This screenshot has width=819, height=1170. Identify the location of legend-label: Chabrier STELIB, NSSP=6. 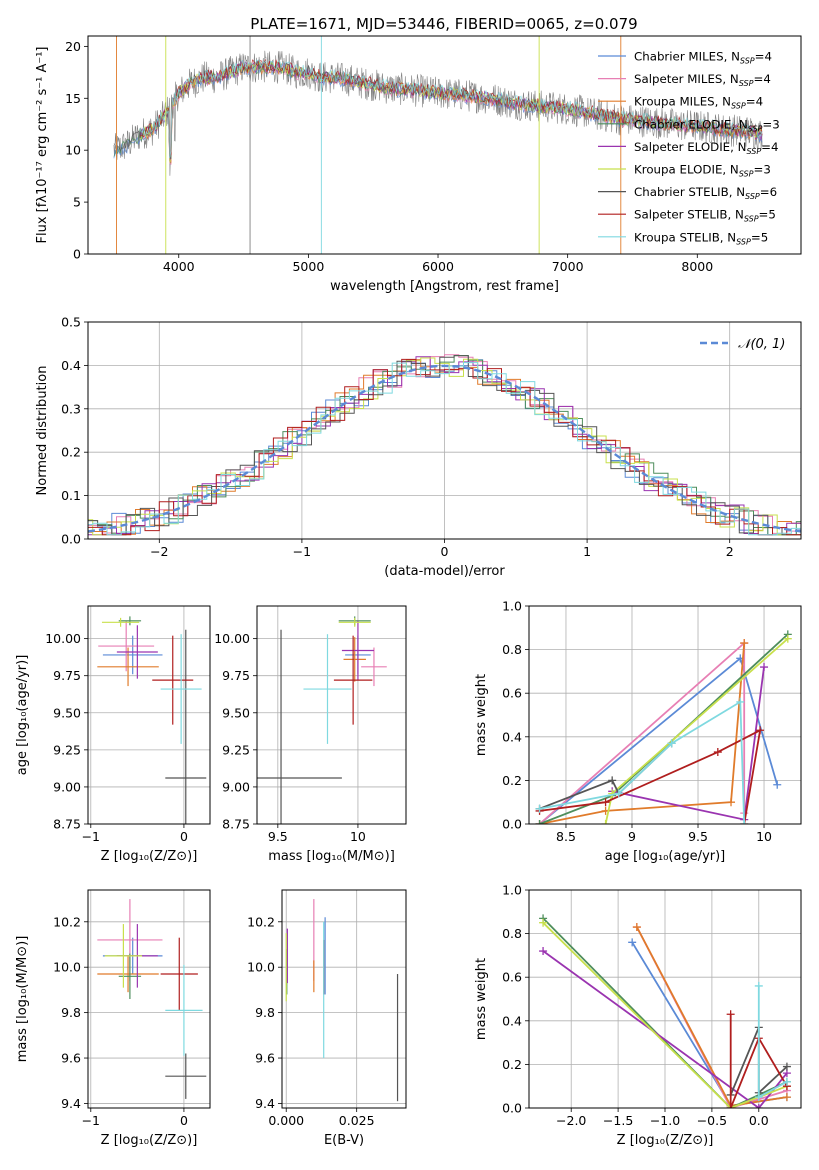
(705, 193).